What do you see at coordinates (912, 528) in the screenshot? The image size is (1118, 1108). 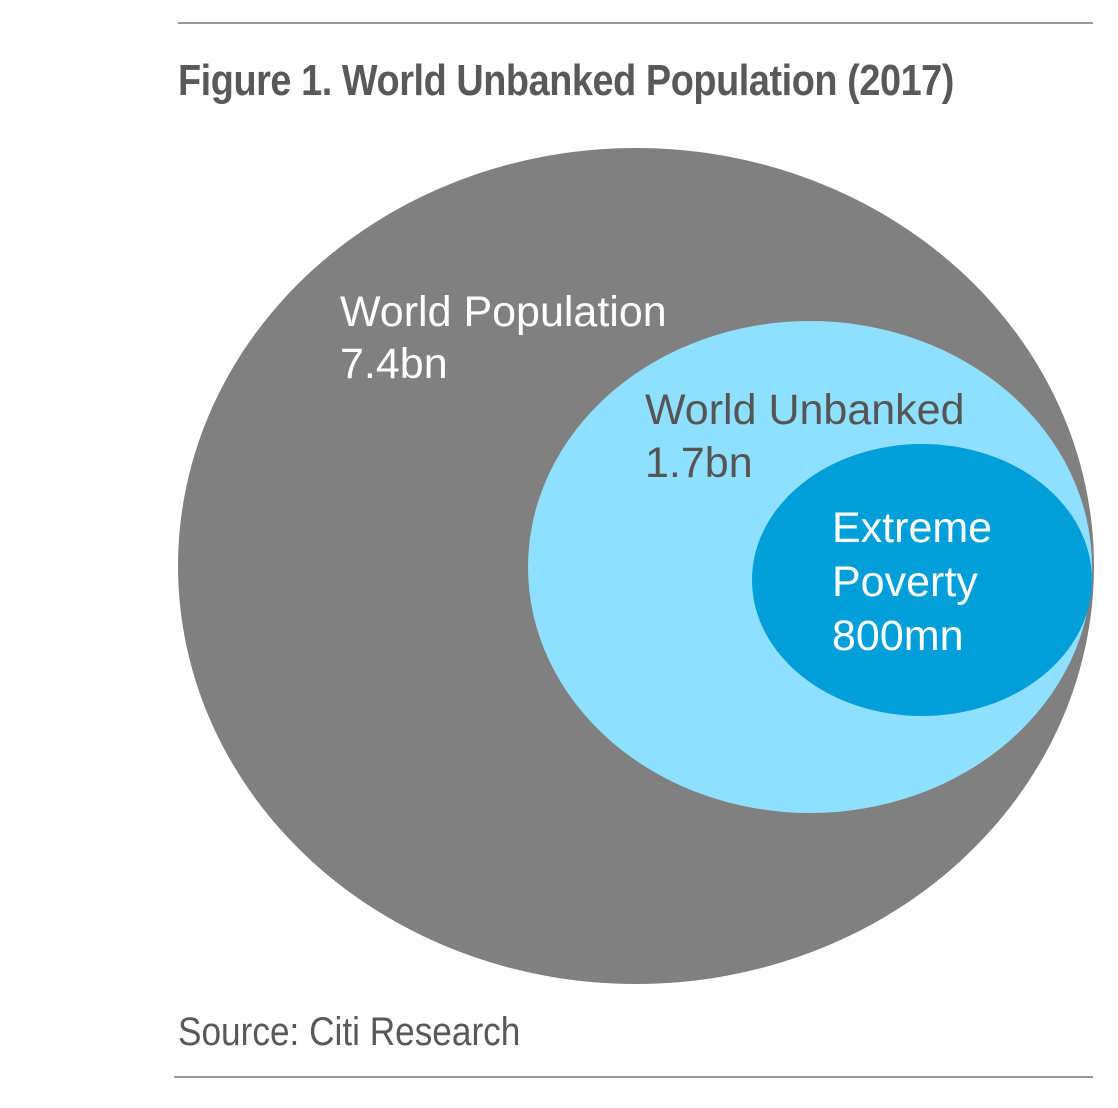 I see `extreme-poverty-name-line1: Extreme` at bounding box center [912, 528].